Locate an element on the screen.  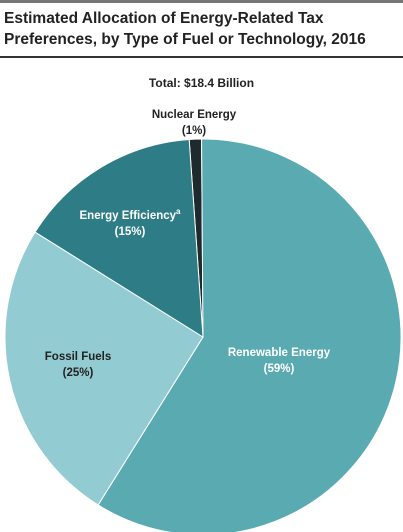
slice-value-renewable-energy: (59%) is located at coordinates (279, 369).